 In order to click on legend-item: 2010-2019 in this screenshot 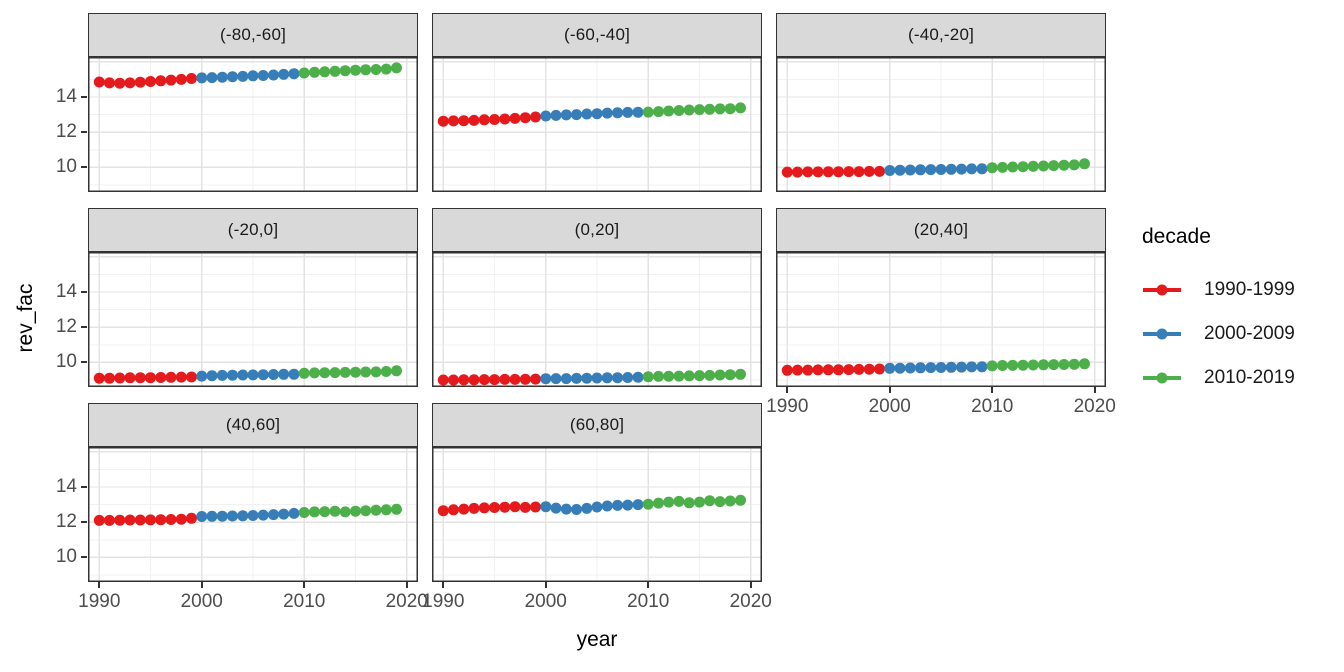, I will do `click(1242, 378)`.